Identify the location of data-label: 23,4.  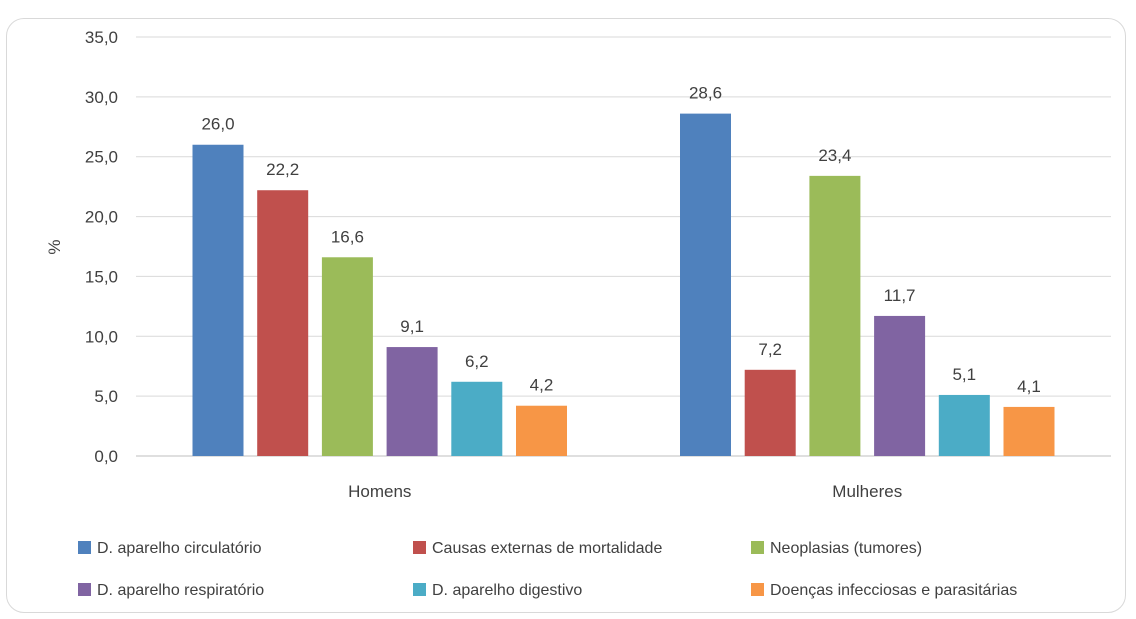
(834, 155).